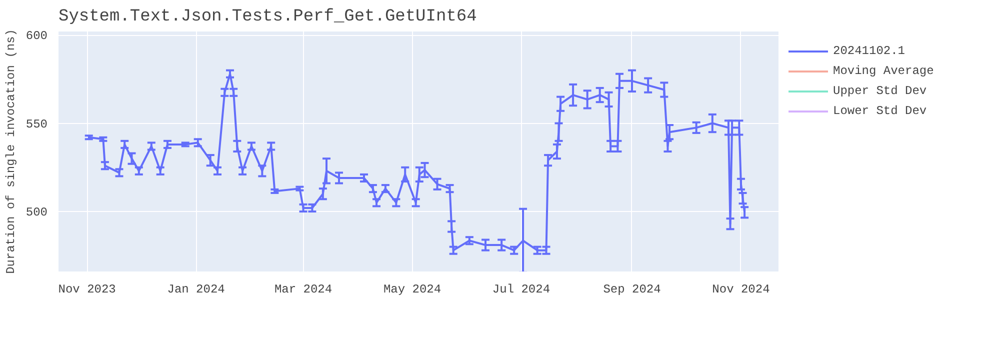 This screenshot has height=350, width=1000. Describe the element at coordinates (880, 91) in the screenshot. I see `legend-label: Upper Std Dev` at that location.